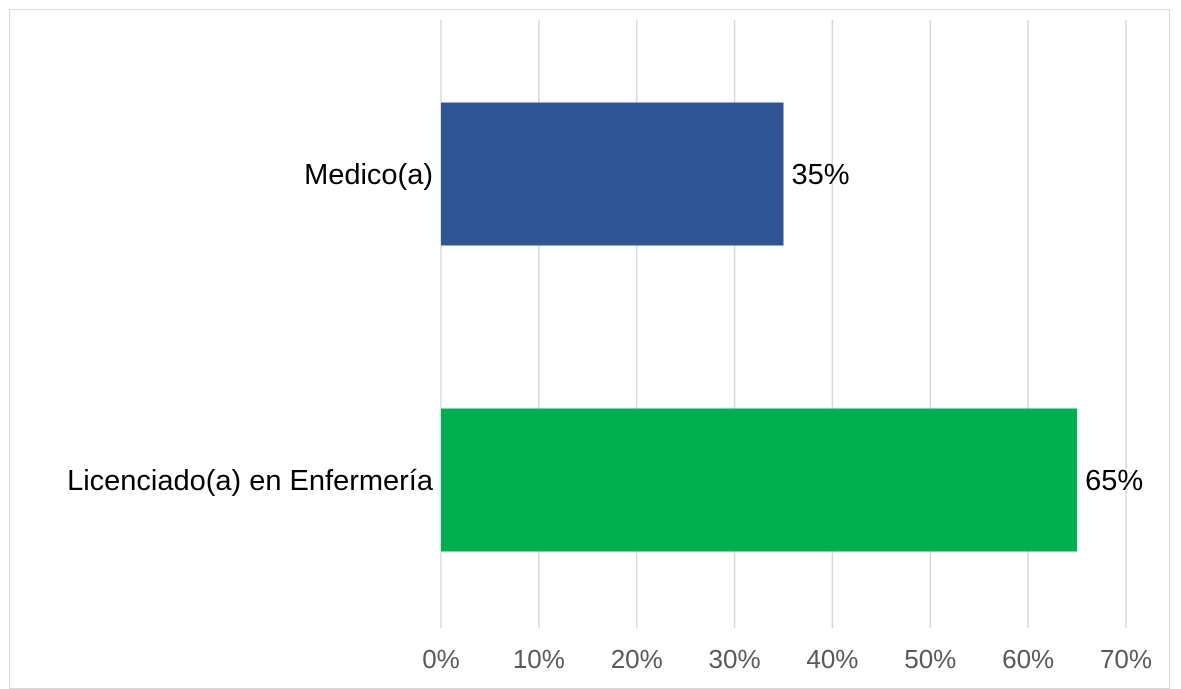 Image resolution: width=1181 pixels, height=689 pixels. I want to click on x-tick-label: 40%, so click(832, 659).